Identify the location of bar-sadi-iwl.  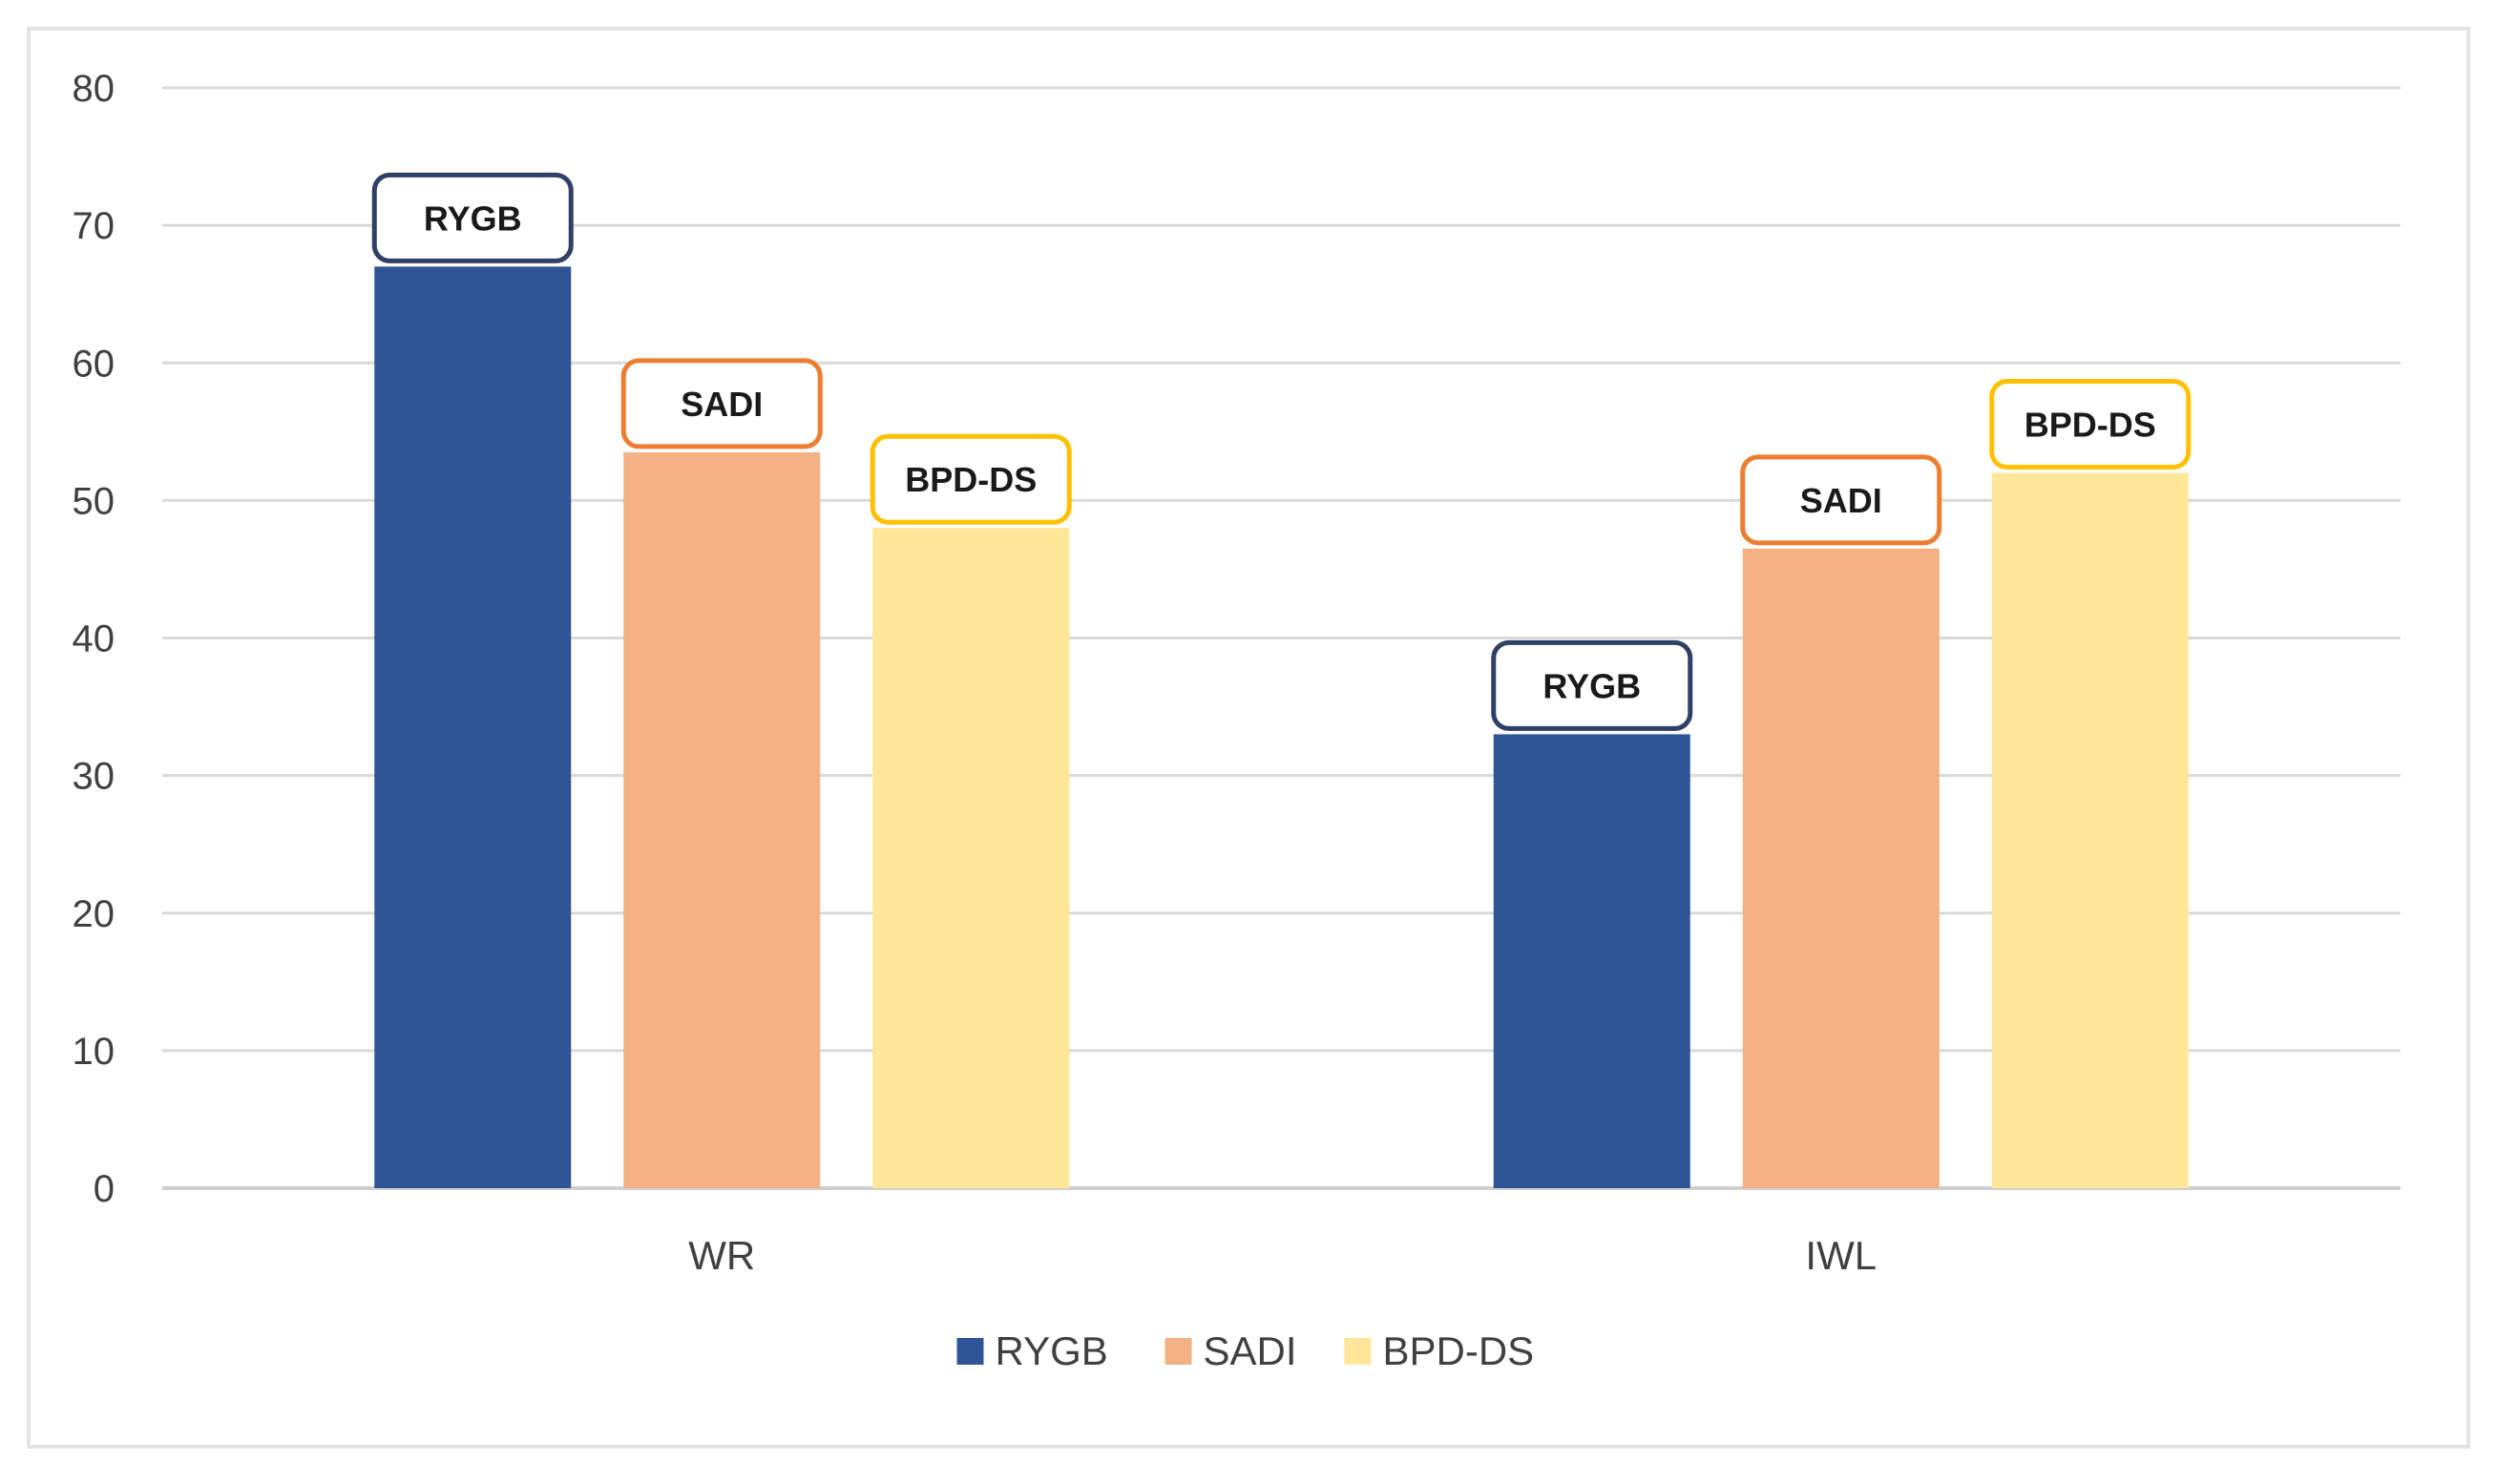
(1841, 868).